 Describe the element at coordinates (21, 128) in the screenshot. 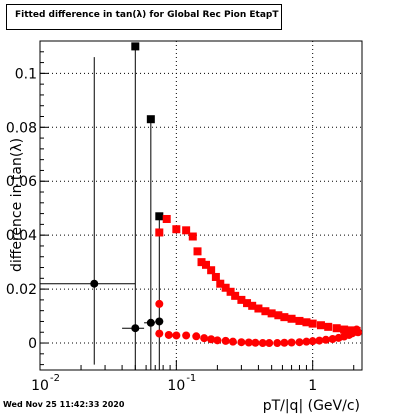

I see `y-tick-label: 0.08` at that location.